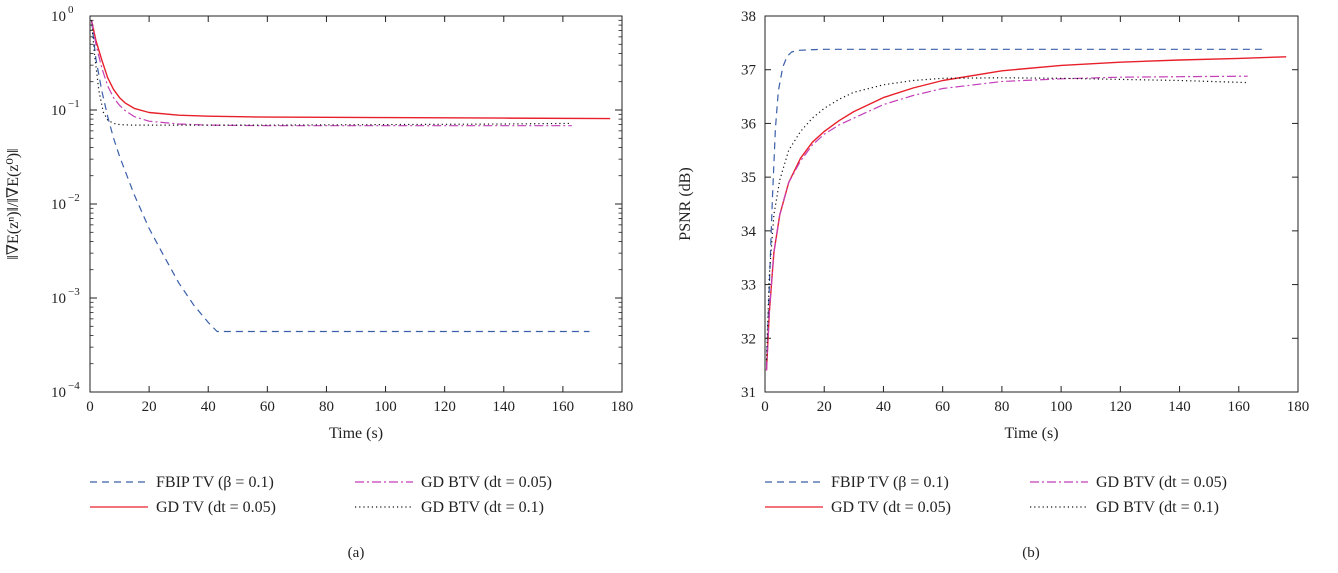 The image size is (1338, 573). I want to click on y-tick-exponent: −3, so click(74, 292).